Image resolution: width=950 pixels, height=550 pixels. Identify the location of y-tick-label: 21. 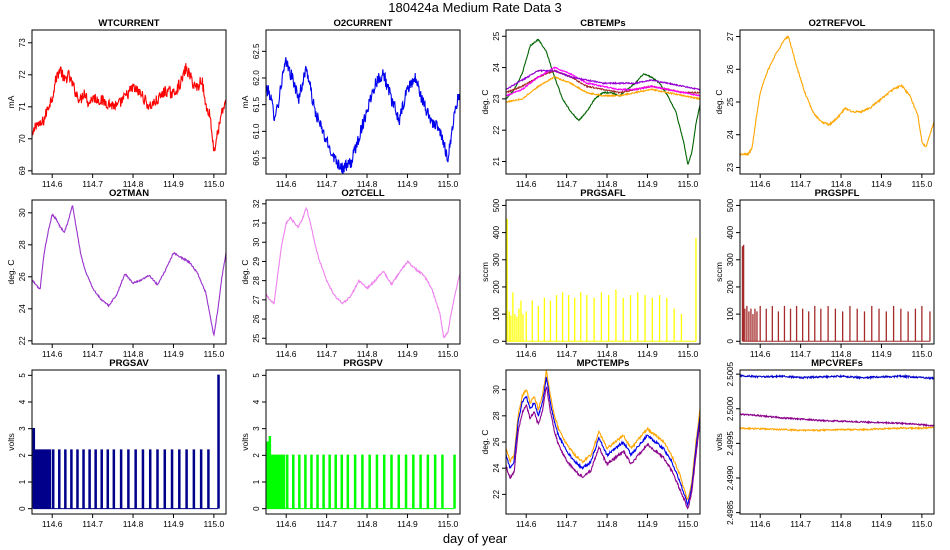
(496, 160).